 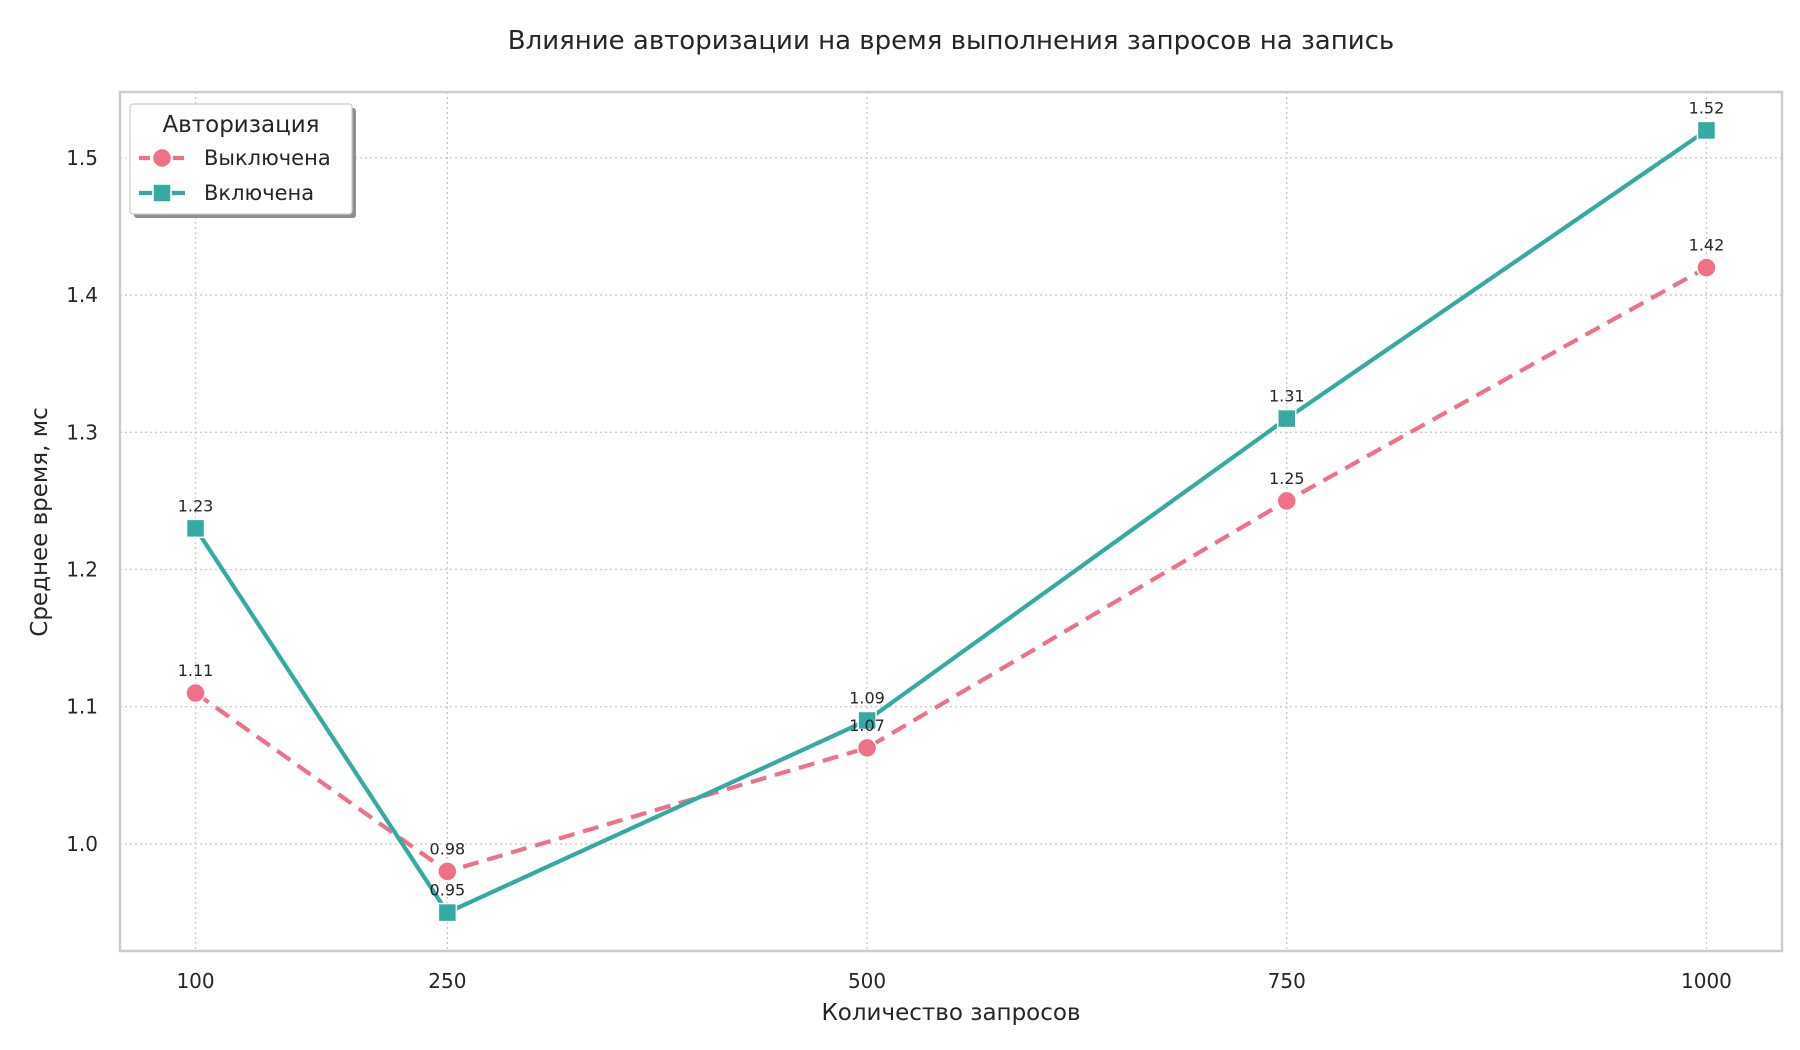 What do you see at coordinates (82, 158) in the screenshot?
I see `y-tick-label: 1.5` at bounding box center [82, 158].